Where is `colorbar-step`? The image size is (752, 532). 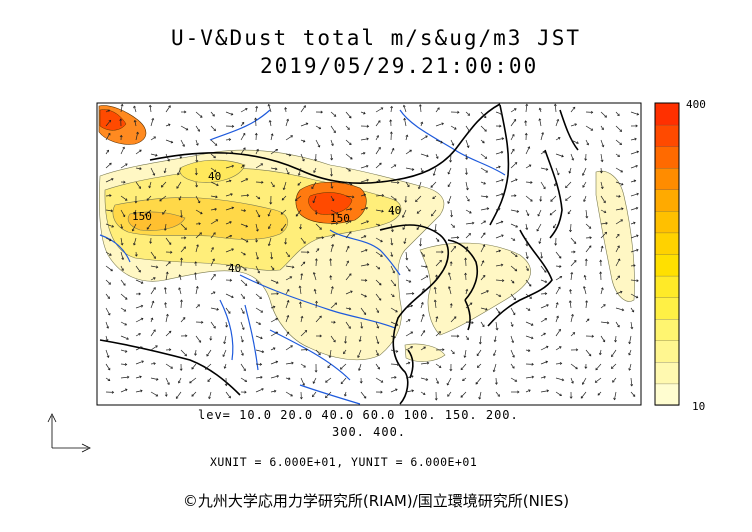
colorbar-step is located at coordinates (667, 351).